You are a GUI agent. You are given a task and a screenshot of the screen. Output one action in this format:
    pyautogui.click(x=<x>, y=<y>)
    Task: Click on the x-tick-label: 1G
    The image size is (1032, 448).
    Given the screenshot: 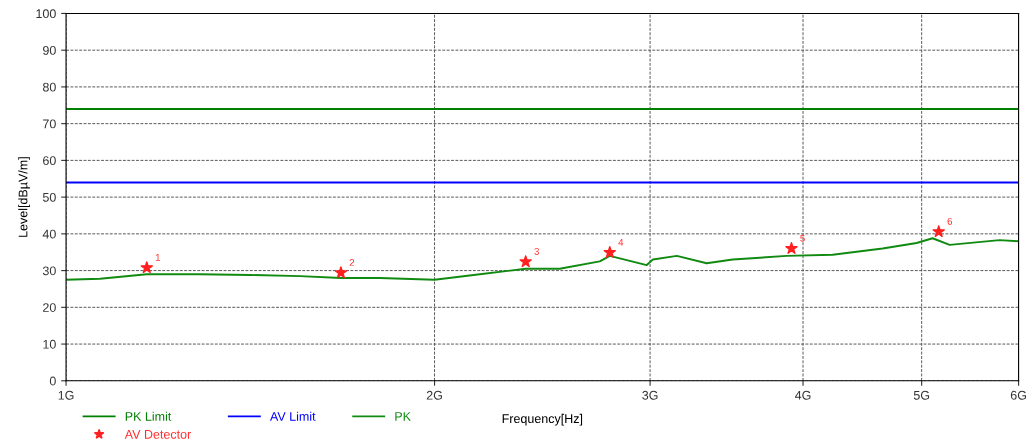 What is the action you would take?
    pyautogui.click(x=66, y=395)
    